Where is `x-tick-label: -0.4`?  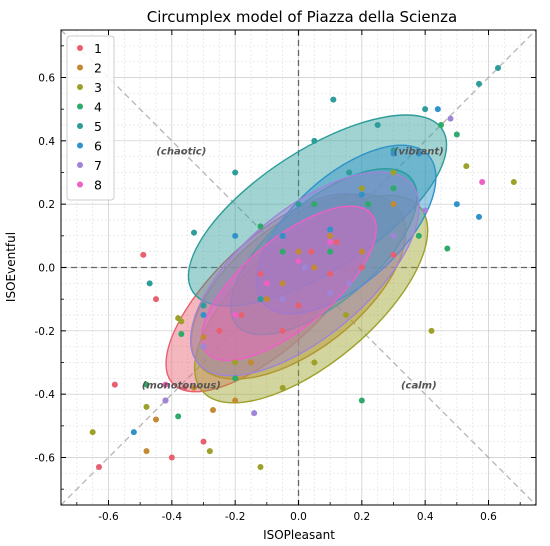 x-tick-label: -0.4 is located at coordinates (172, 517).